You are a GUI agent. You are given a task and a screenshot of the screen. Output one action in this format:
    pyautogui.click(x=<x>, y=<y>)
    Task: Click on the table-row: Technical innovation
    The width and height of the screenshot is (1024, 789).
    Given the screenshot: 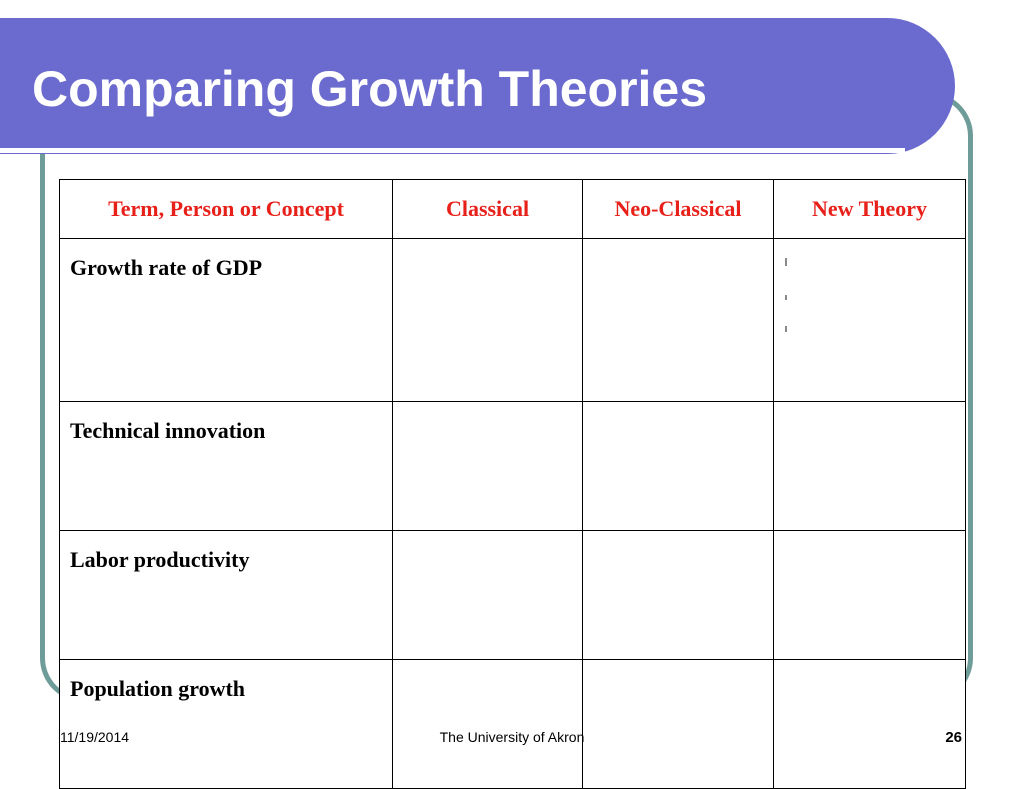 What is the action you would take?
    pyautogui.click(x=512, y=466)
    